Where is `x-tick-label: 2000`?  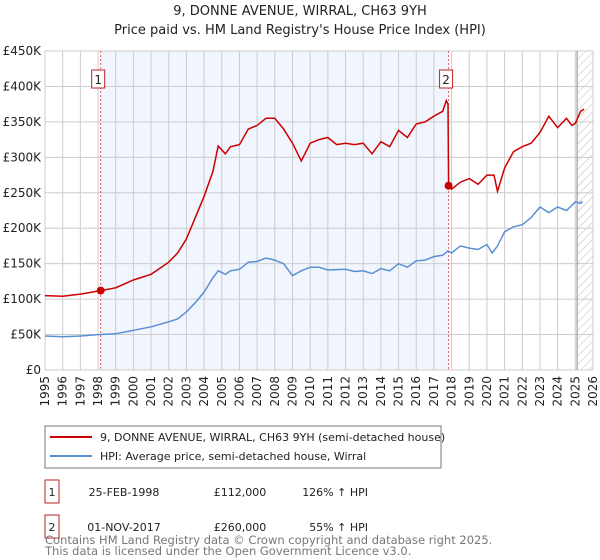
x-tick-label: 2000 is located at coordinates (133, 391).